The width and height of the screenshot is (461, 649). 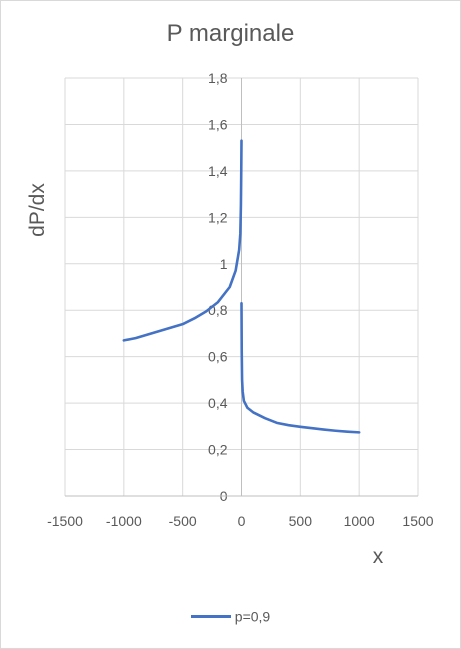 What do you see at coordinates (417, 521) in the screenshot?
I see `x-tick-label: 1500` at bounding box center [417, 521].